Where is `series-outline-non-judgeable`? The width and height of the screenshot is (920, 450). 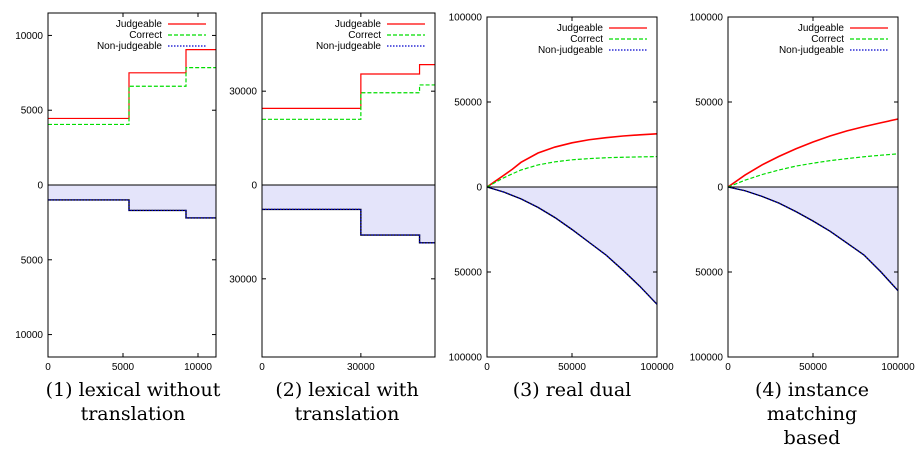 series-outline-non-judgeable is located at coordinates (813, 239).